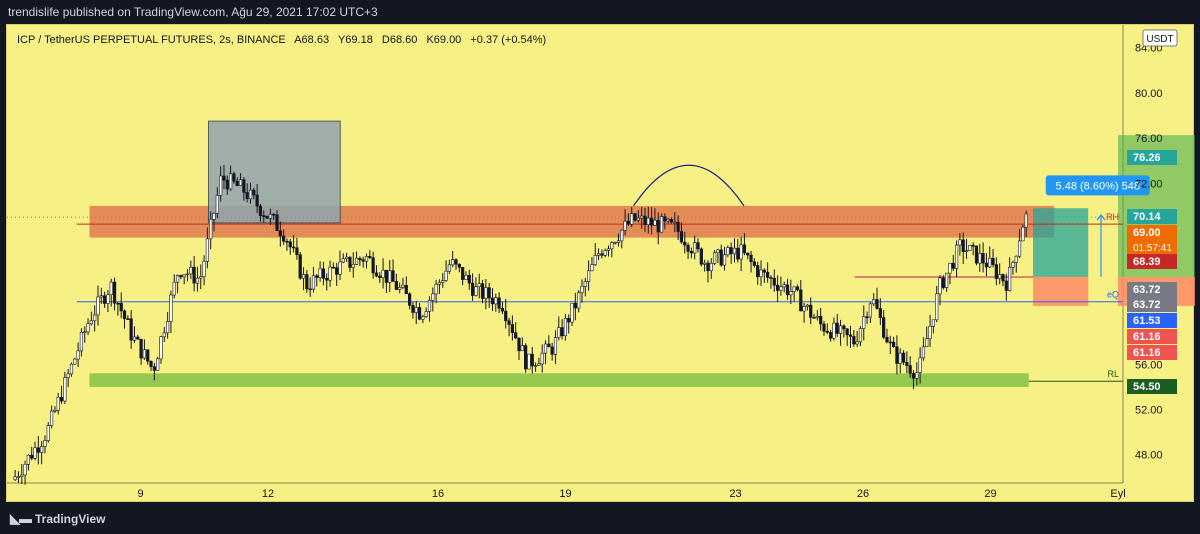  Describe the element at coordinates (57, 519) in the screenshot. I see `tradingview-logo: ◣▬ TradingView` at that location.